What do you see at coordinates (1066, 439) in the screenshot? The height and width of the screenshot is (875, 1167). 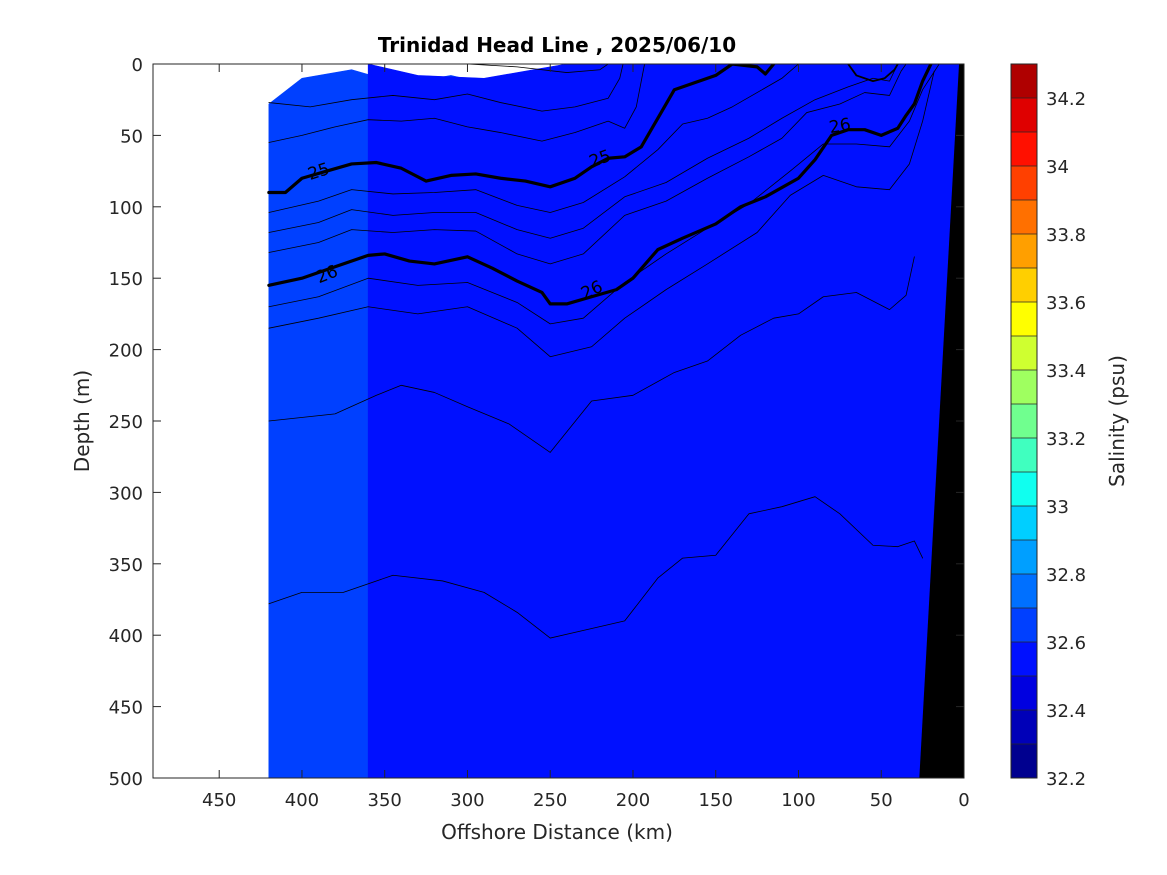 I see `colorbar-tick-label: 33.2` at bounding box center [1066, 439].